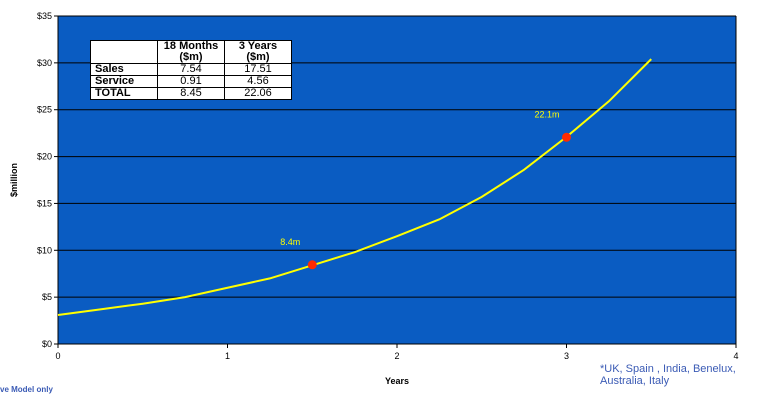 Image resolution: width=764 pixels, height=395 pixels. What do you see at coordinates (124, 69) in the screenshot?
I see `row-label: Sales` at bounding box center [124, 69].